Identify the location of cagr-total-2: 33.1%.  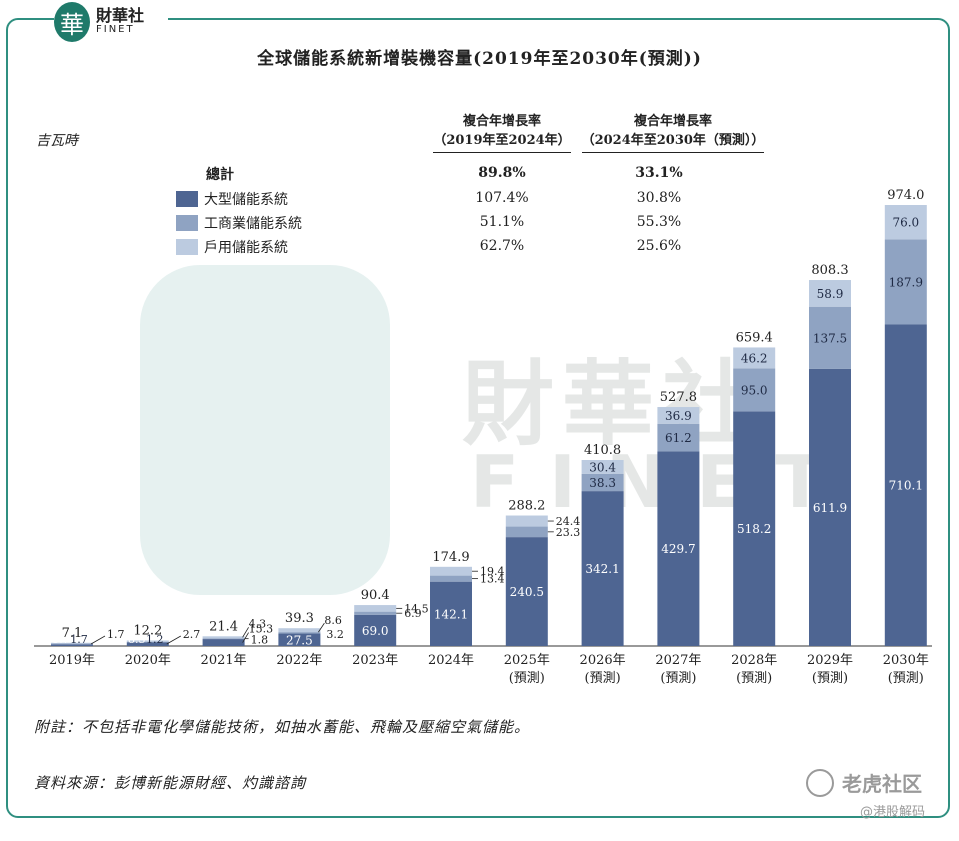
(659, 173).